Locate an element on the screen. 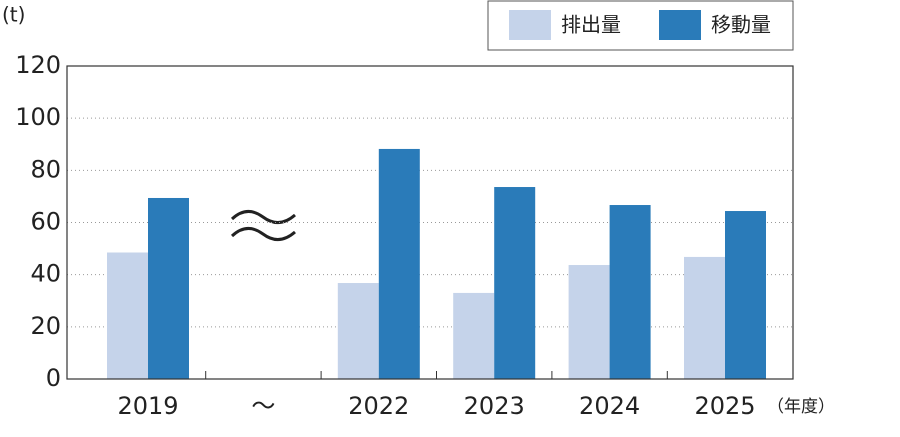 The image size is (900, 437). axis-break is located at coordinates (263, 225).